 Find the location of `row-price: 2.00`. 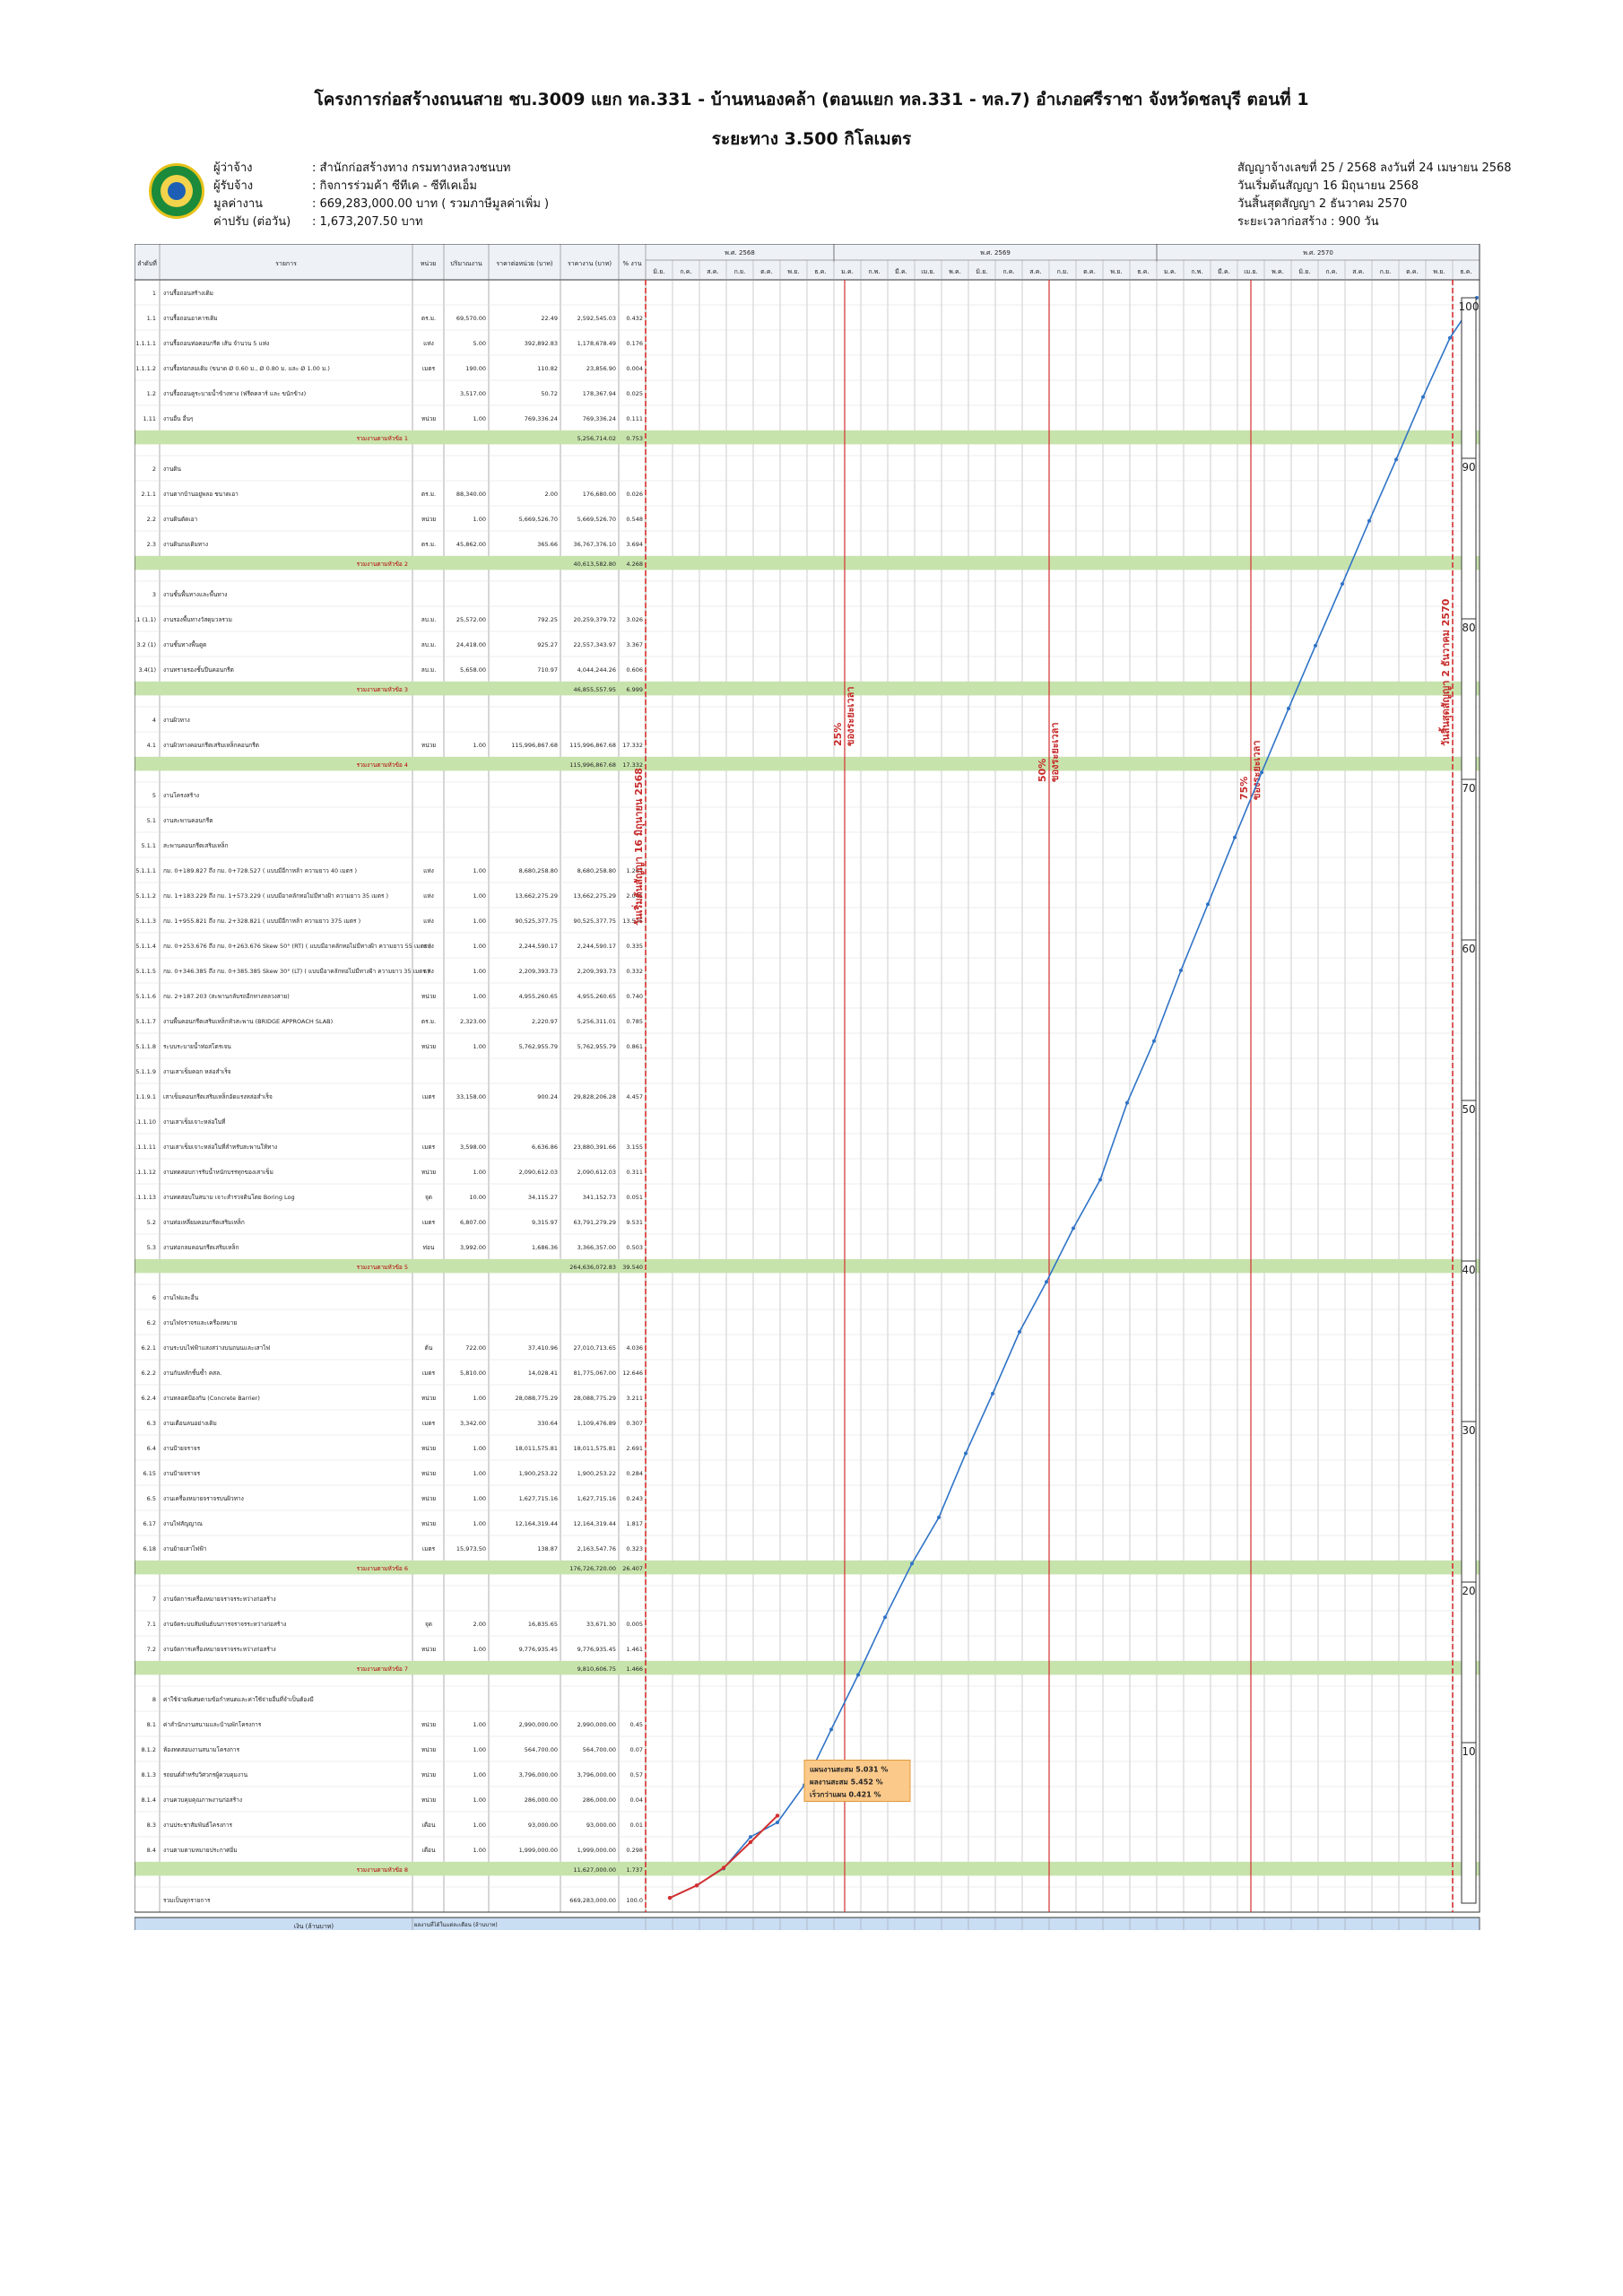

row-price: 2.00 is located at coordinates (551, 494).